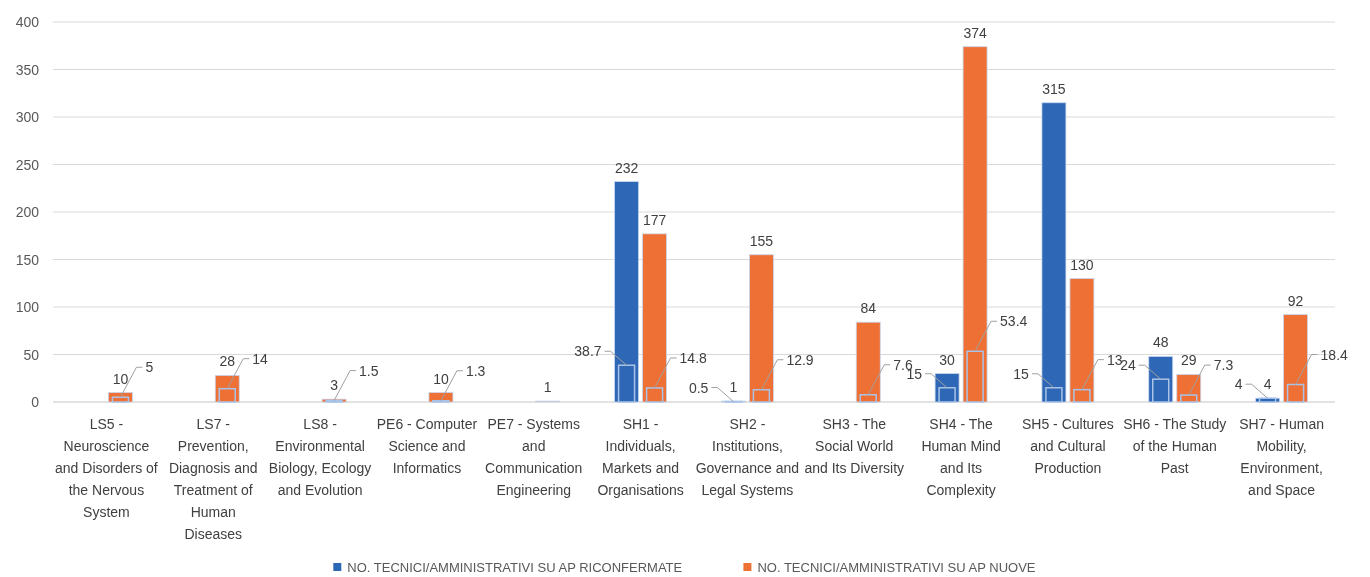 The height and width of the screenshot is (577, 1370). What do you see at coordinates (1068, 446) in the screenshot?
I see `x-tick-label: SH5 - Cultures and Cultural Production` at bounding box center [1068, 446].